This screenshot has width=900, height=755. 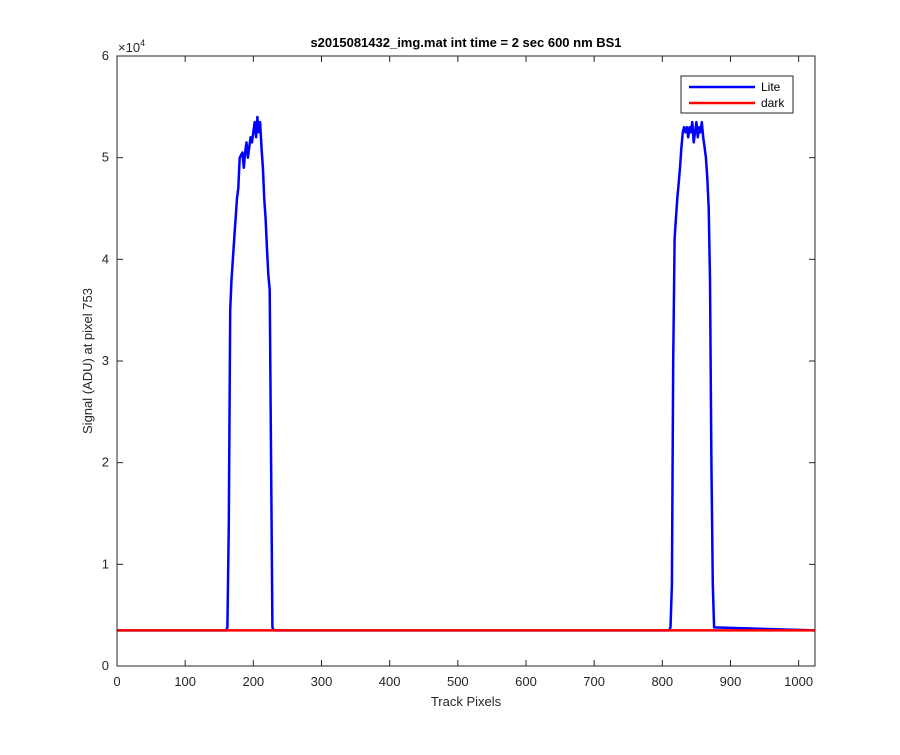 I want to click on x-axis-label: Track Pixels, so click(x=466, y=701).